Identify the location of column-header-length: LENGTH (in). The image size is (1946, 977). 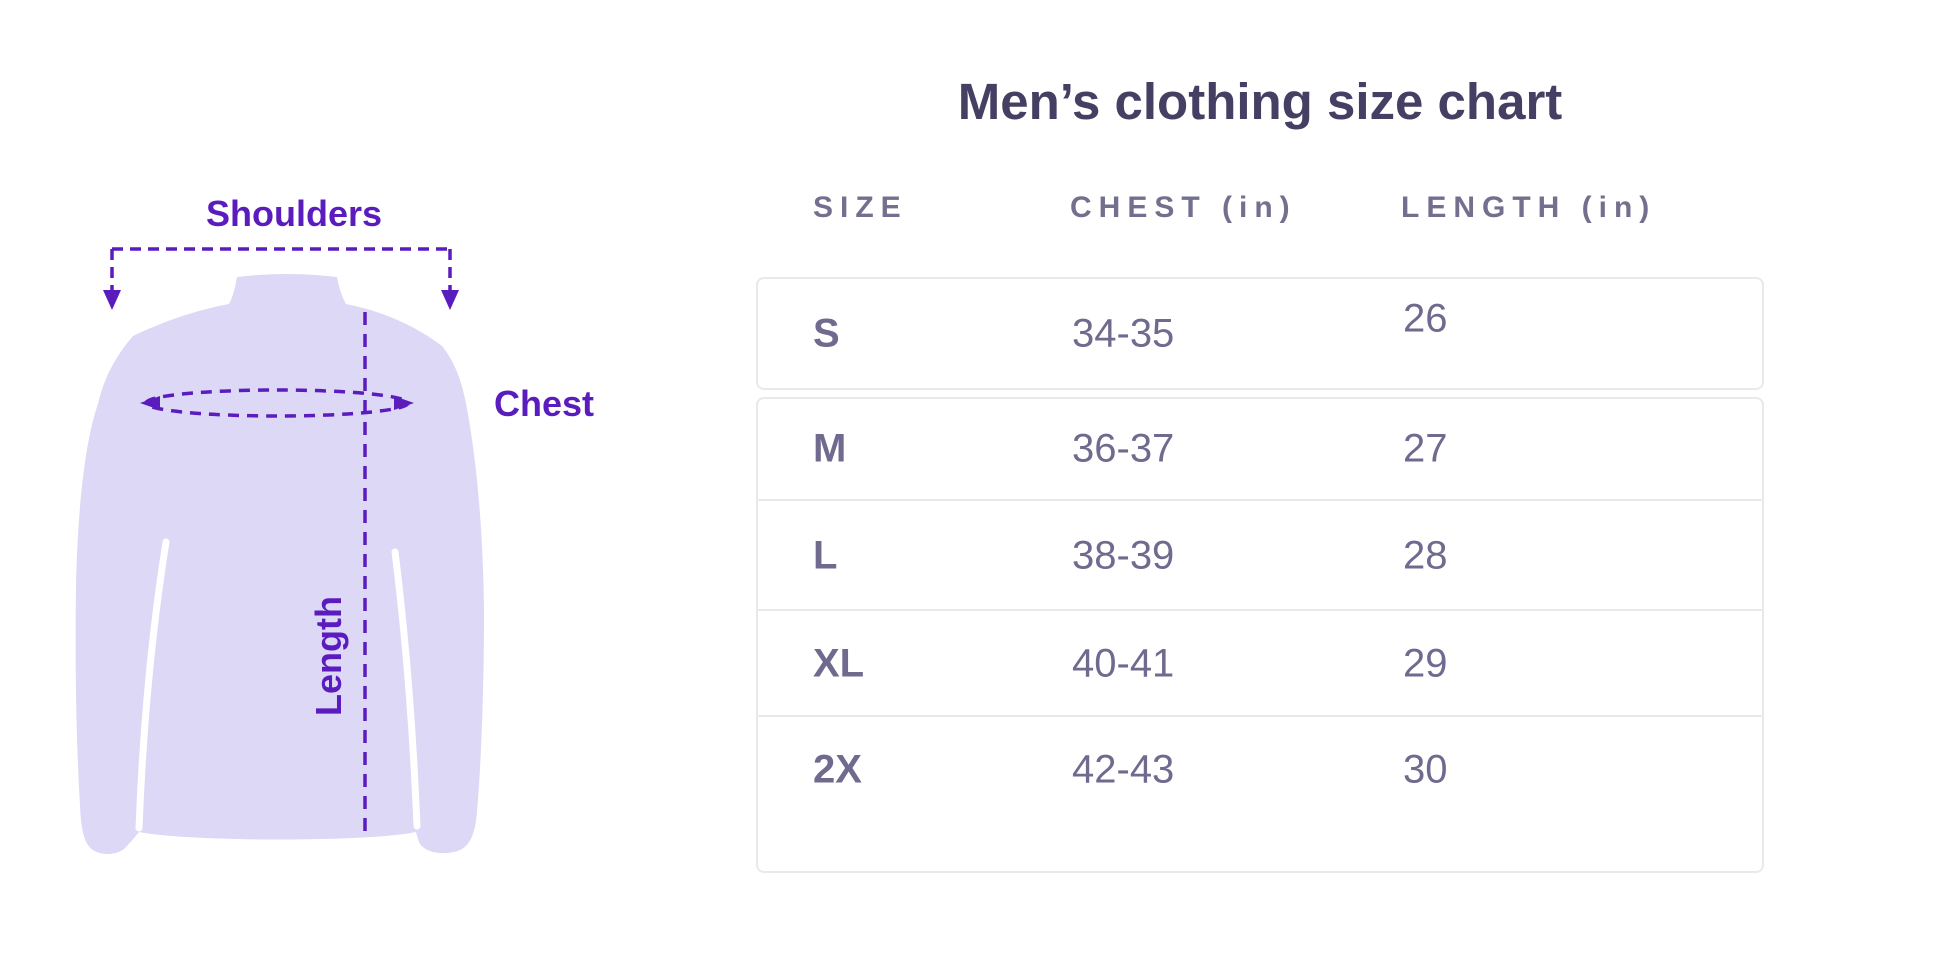
(1529, 207).